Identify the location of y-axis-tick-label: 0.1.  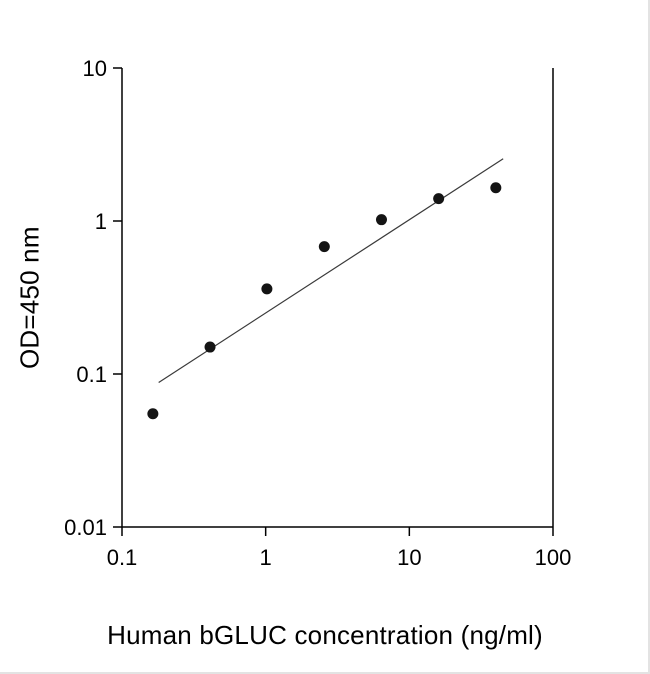
(91, 374).